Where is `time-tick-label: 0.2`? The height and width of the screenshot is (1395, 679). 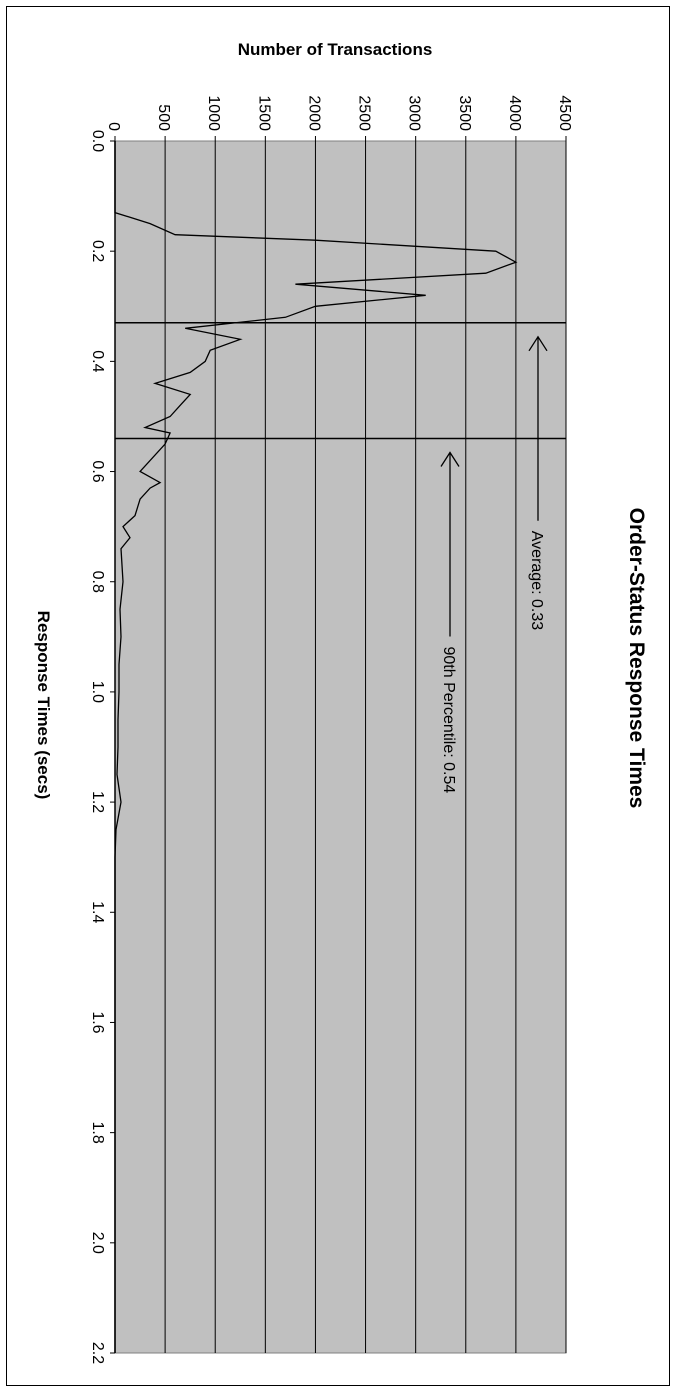 time-tick-label: 0.2 is located at coordinates (97, 251).